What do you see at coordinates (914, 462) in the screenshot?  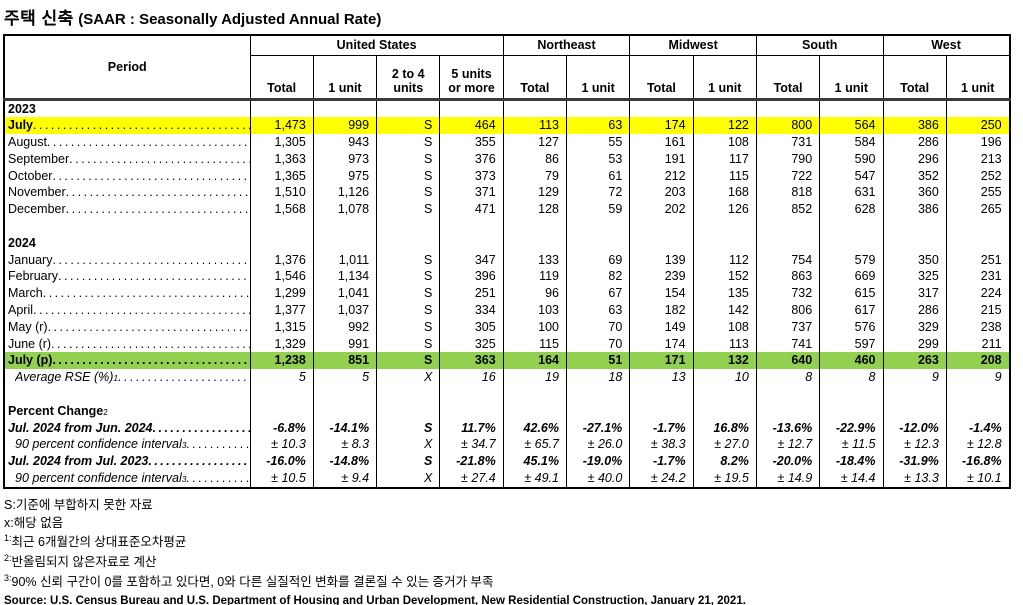 I see `value-cell: -31.9%` at bounding box center [914, 462].